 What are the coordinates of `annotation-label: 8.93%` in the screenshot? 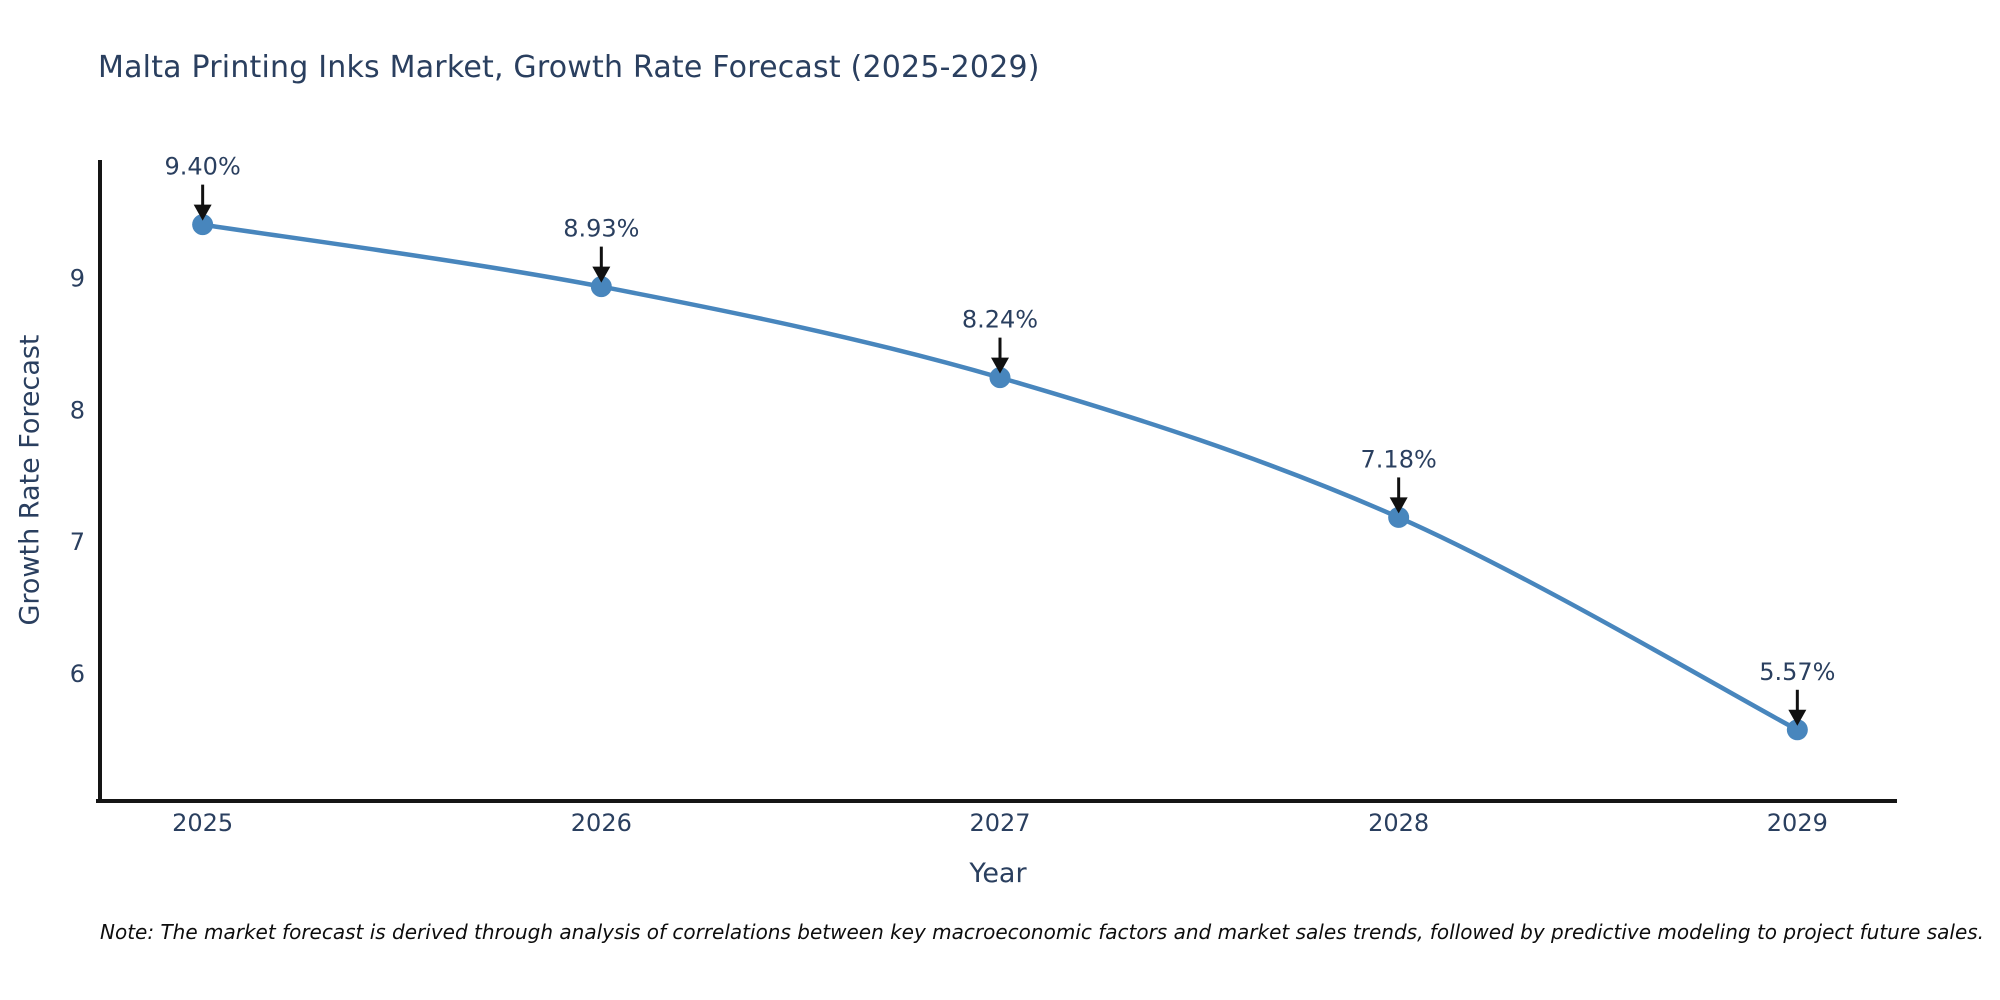 It's located at (601, 229).